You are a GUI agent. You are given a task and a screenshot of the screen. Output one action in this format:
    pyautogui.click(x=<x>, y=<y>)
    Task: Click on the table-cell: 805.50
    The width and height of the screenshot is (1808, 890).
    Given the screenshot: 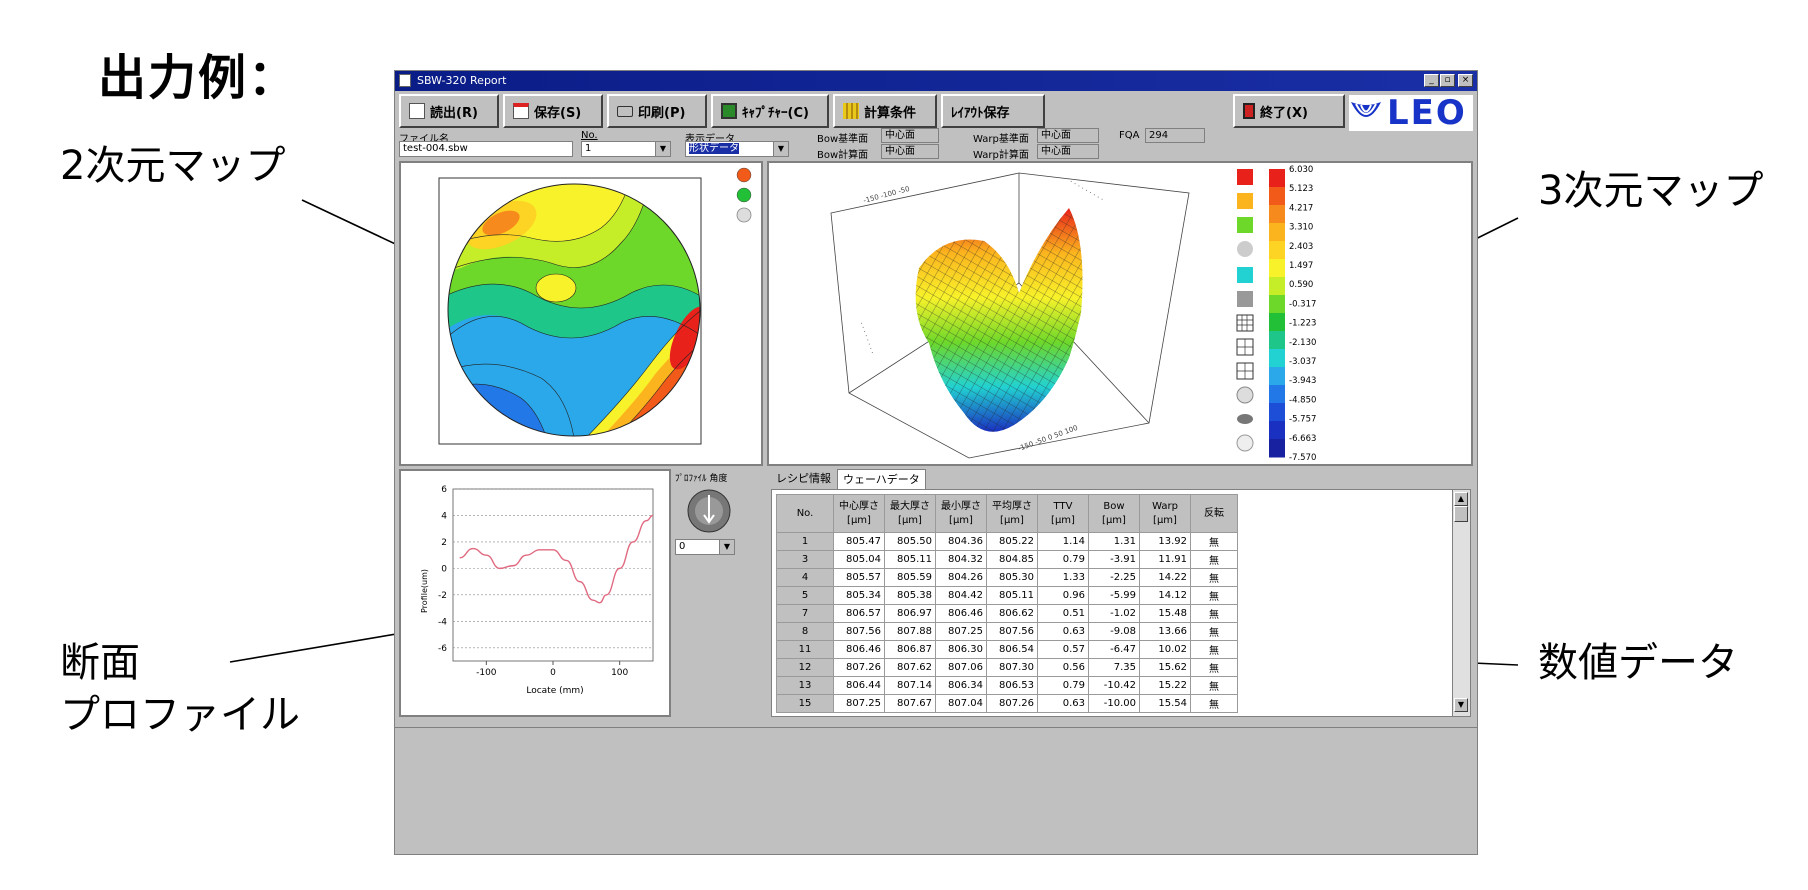 What is the action you would take?
    pyautogui.click(x=910, y=541)
    